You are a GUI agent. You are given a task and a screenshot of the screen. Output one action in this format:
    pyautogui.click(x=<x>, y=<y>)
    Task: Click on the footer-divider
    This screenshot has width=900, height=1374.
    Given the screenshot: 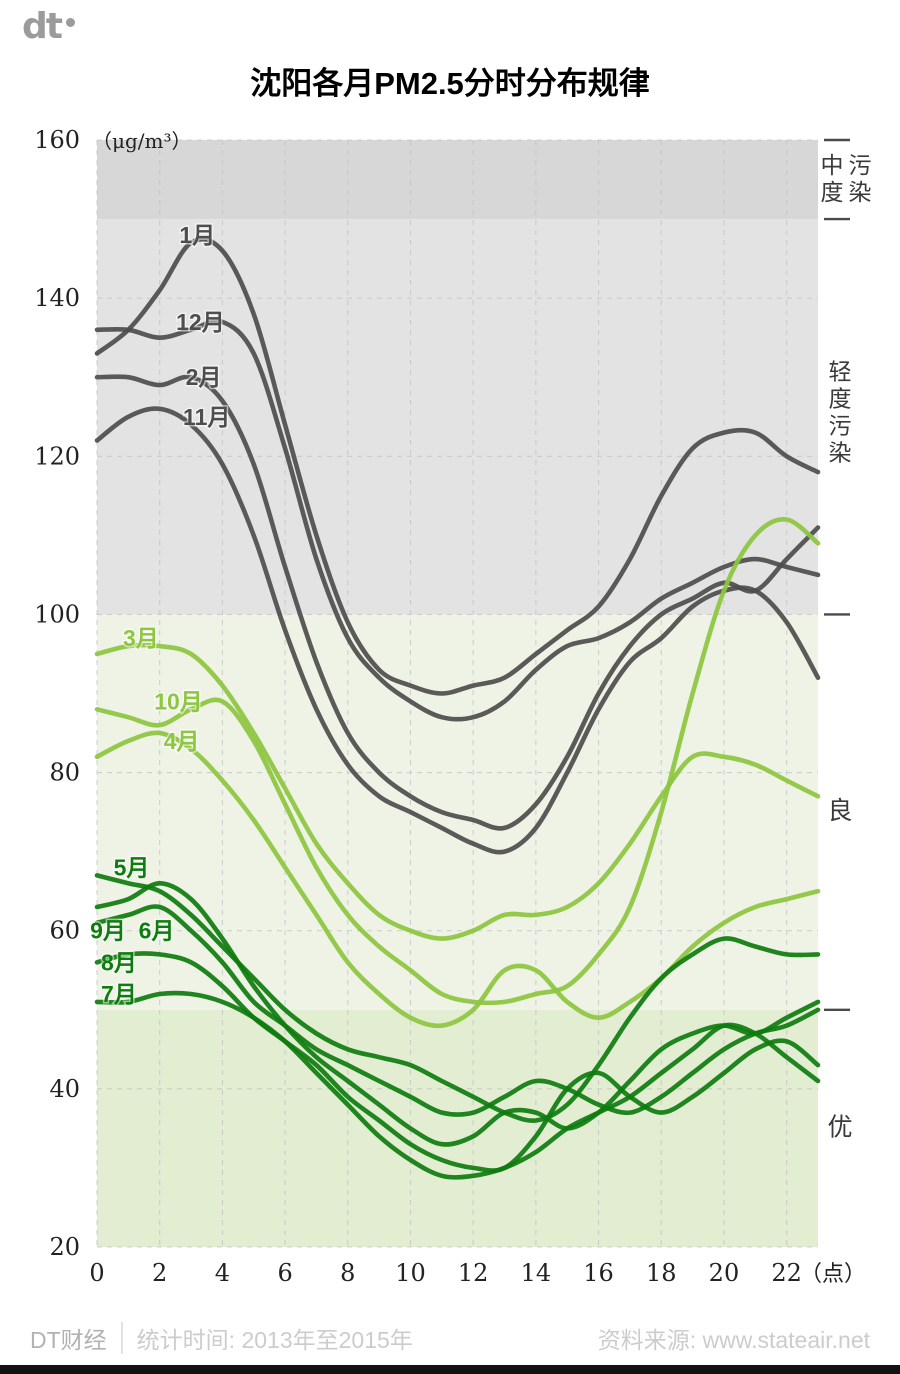 What is the action you would take?
    pyautogui.click(x=121, y=1338)
    